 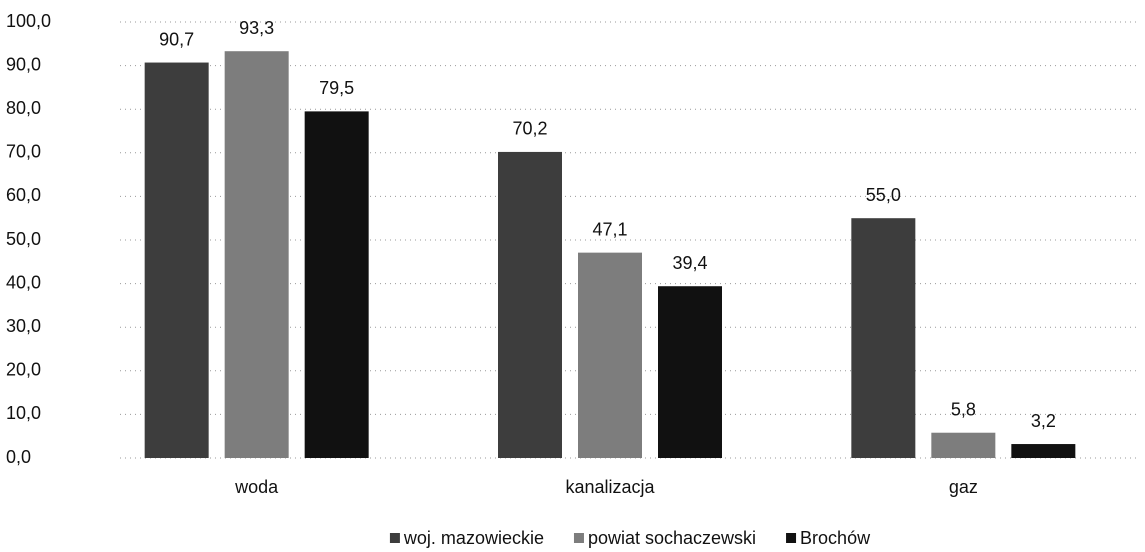 I want to click on value-label: 5,8, so click(x=963, y=409).